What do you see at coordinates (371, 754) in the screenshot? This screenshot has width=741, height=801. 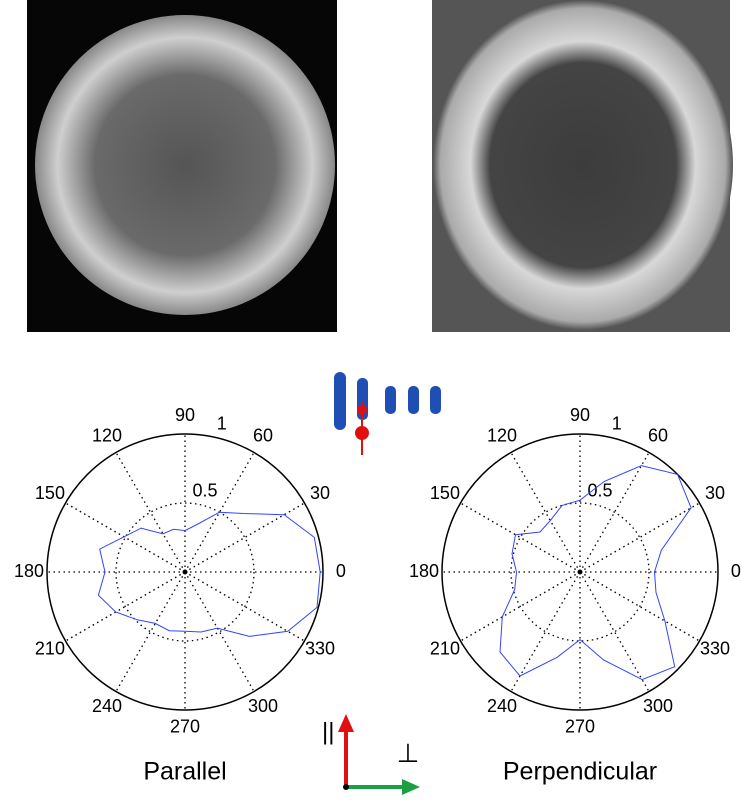 I see `axes-diagram: || ⊥` at bounding box center [371, 754].